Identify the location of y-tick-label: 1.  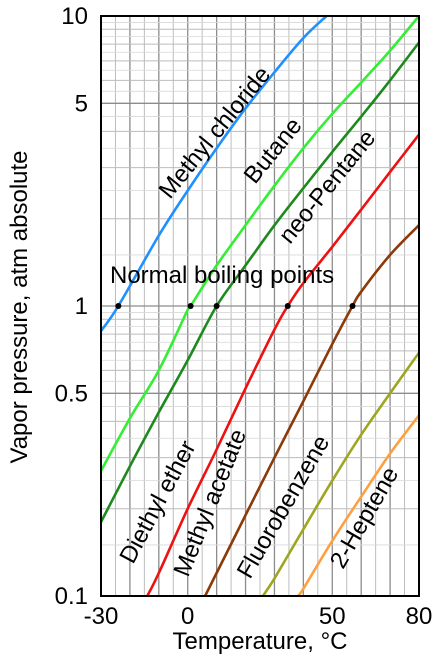
(81, 306).